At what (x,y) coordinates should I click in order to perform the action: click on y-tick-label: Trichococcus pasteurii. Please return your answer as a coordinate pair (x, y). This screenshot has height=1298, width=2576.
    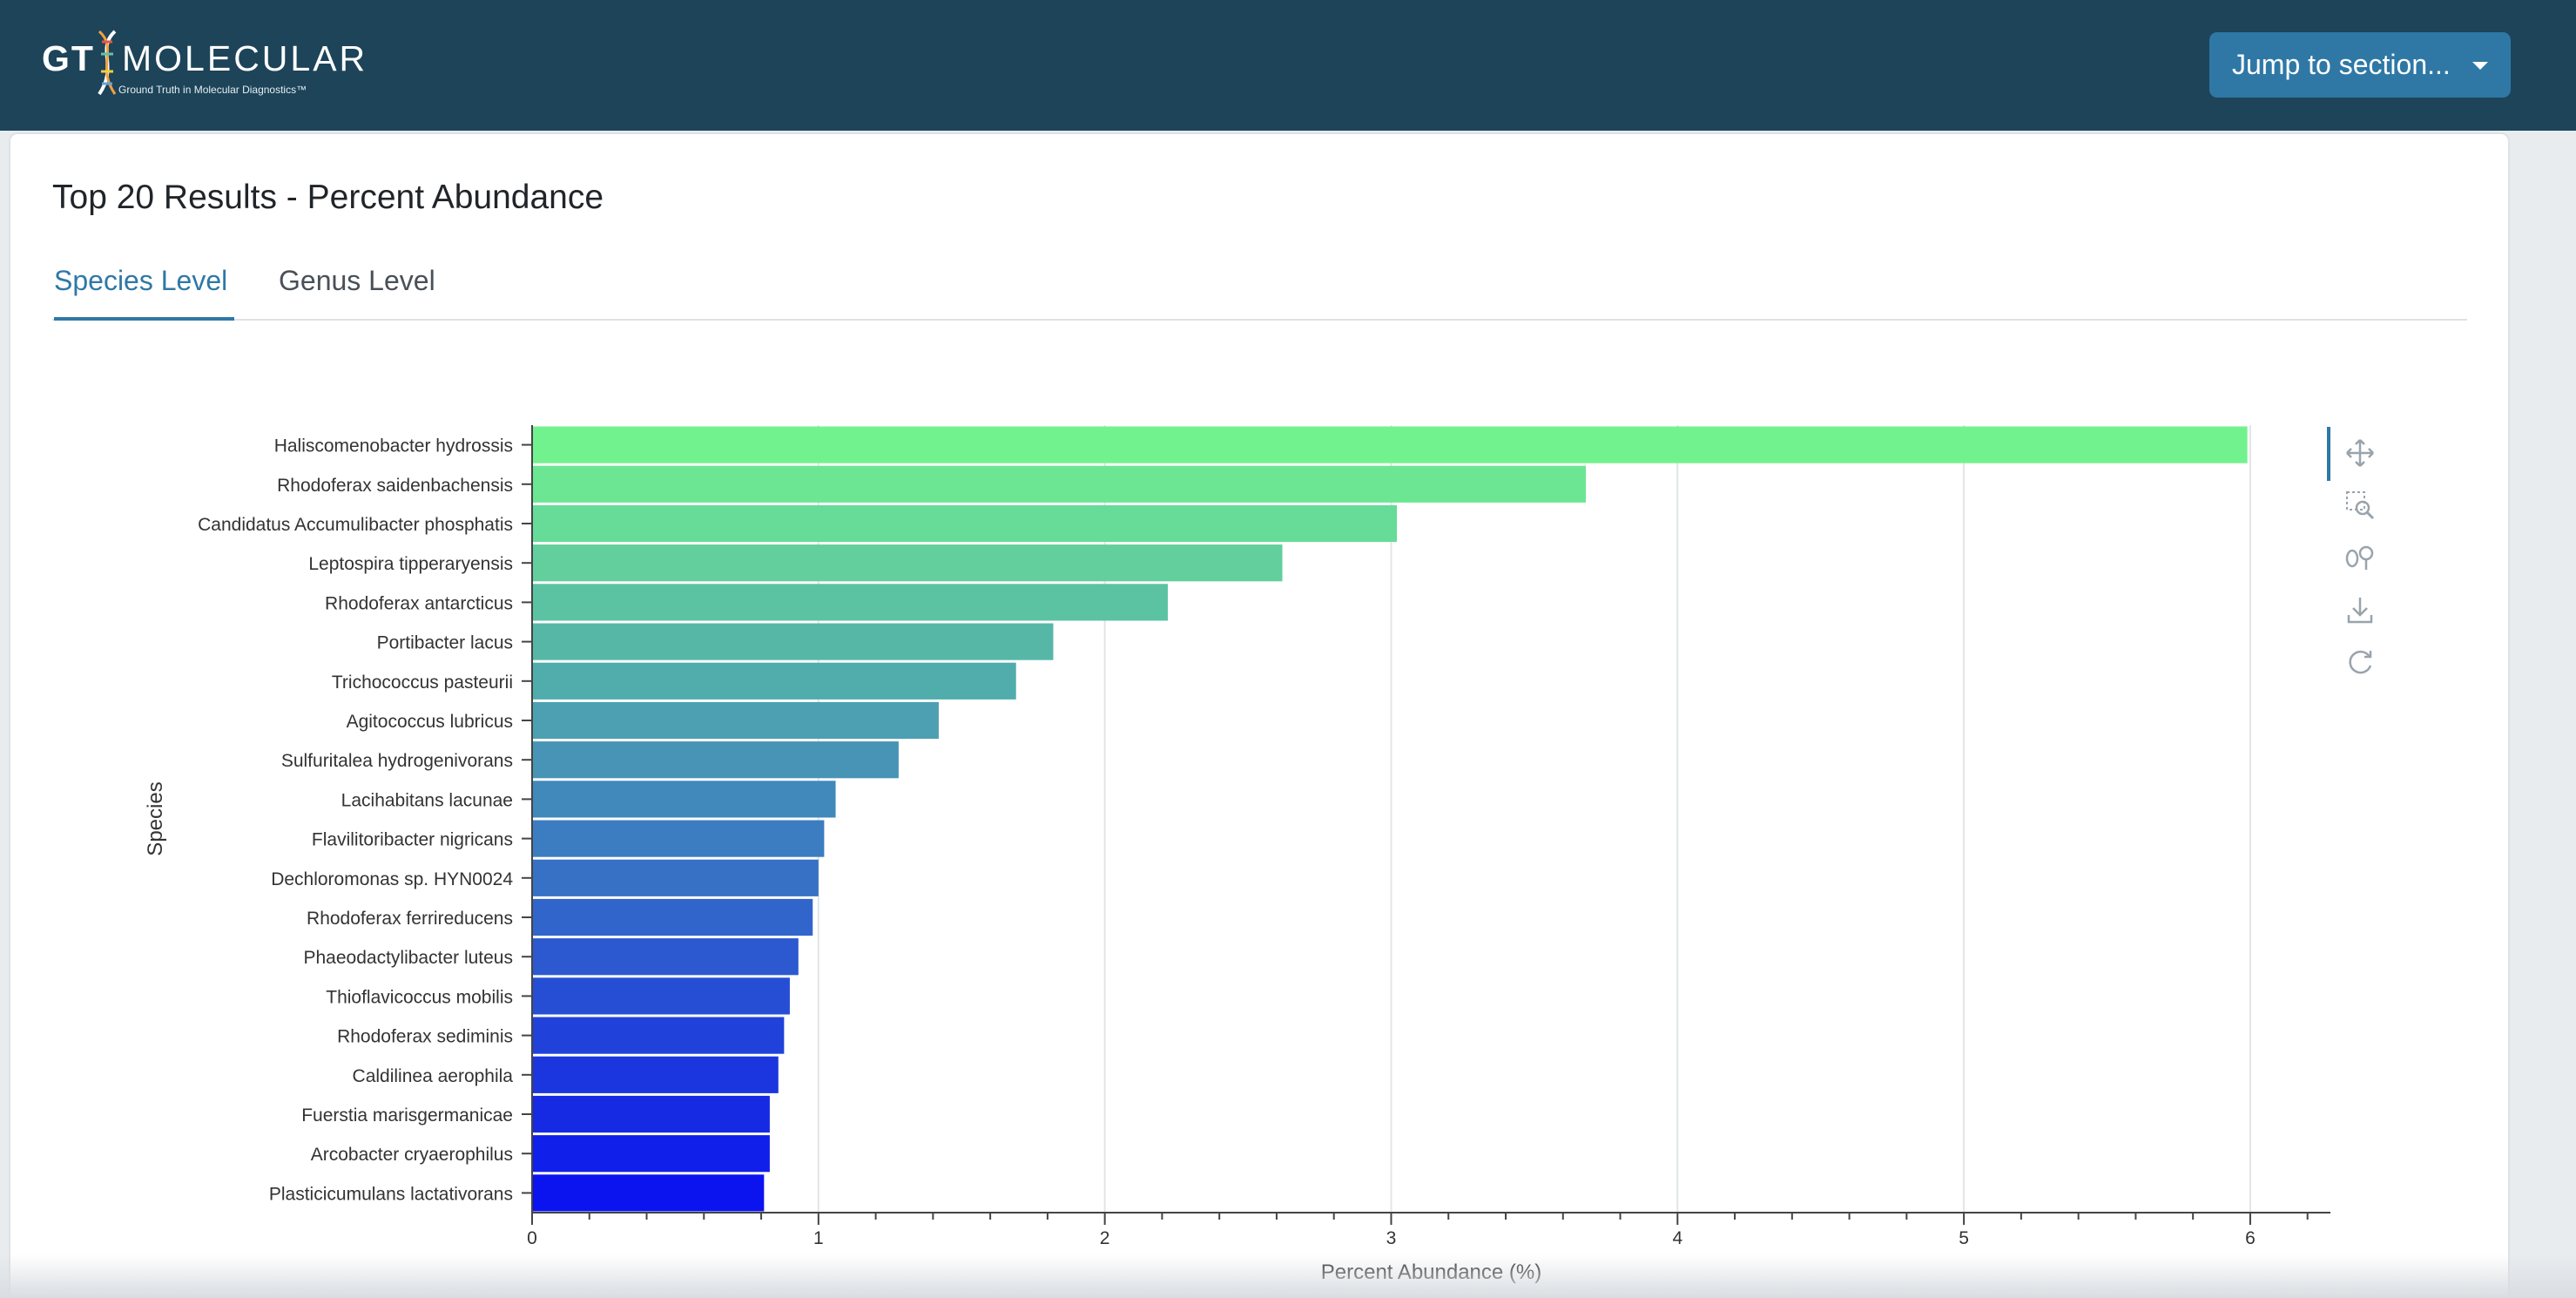
    Looking at the image, I should click on (423, 683).